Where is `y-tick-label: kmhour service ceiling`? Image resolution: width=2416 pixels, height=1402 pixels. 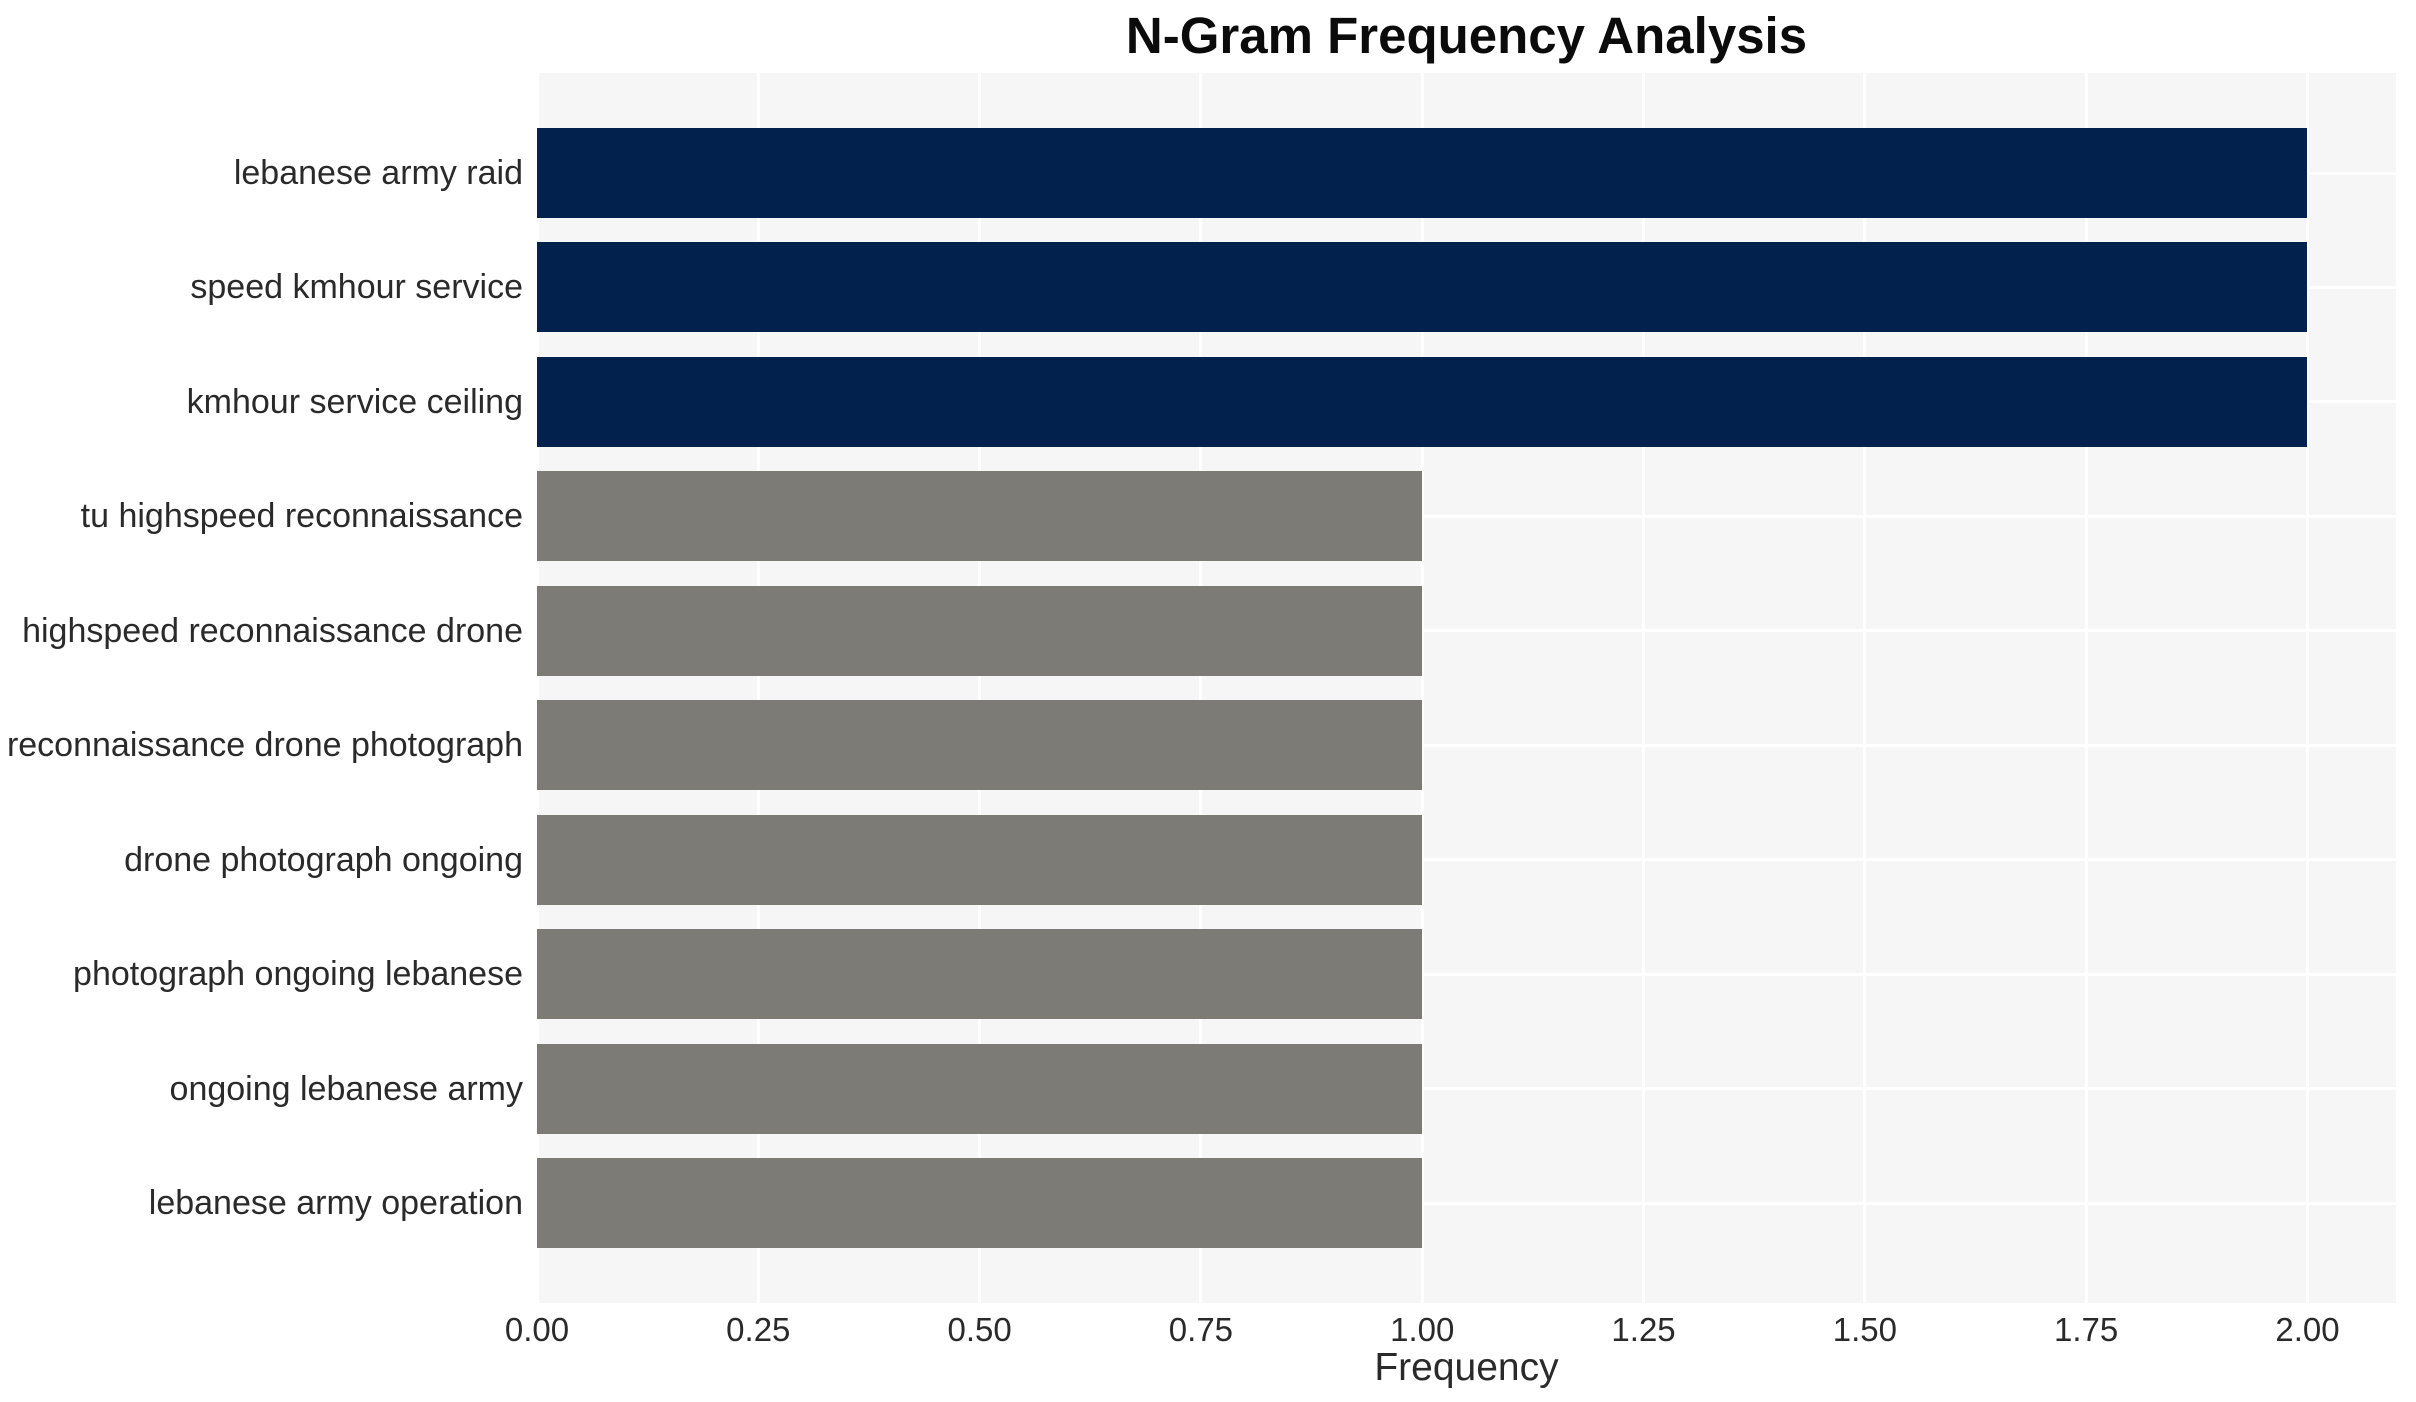
y-tick-label: kmhour service ceiling is located at coordinates (354, 401).